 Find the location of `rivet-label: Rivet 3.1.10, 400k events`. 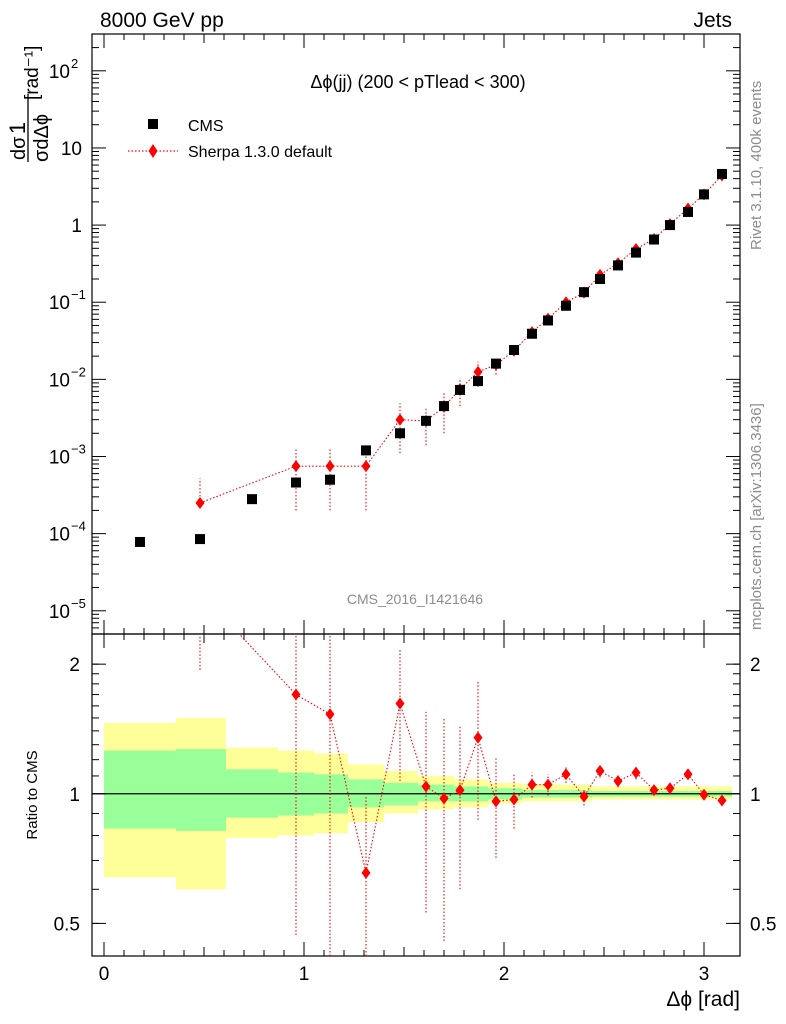

rivet-label: Rivet 3.1.10, 400k events is located at coordinates (756, 165).